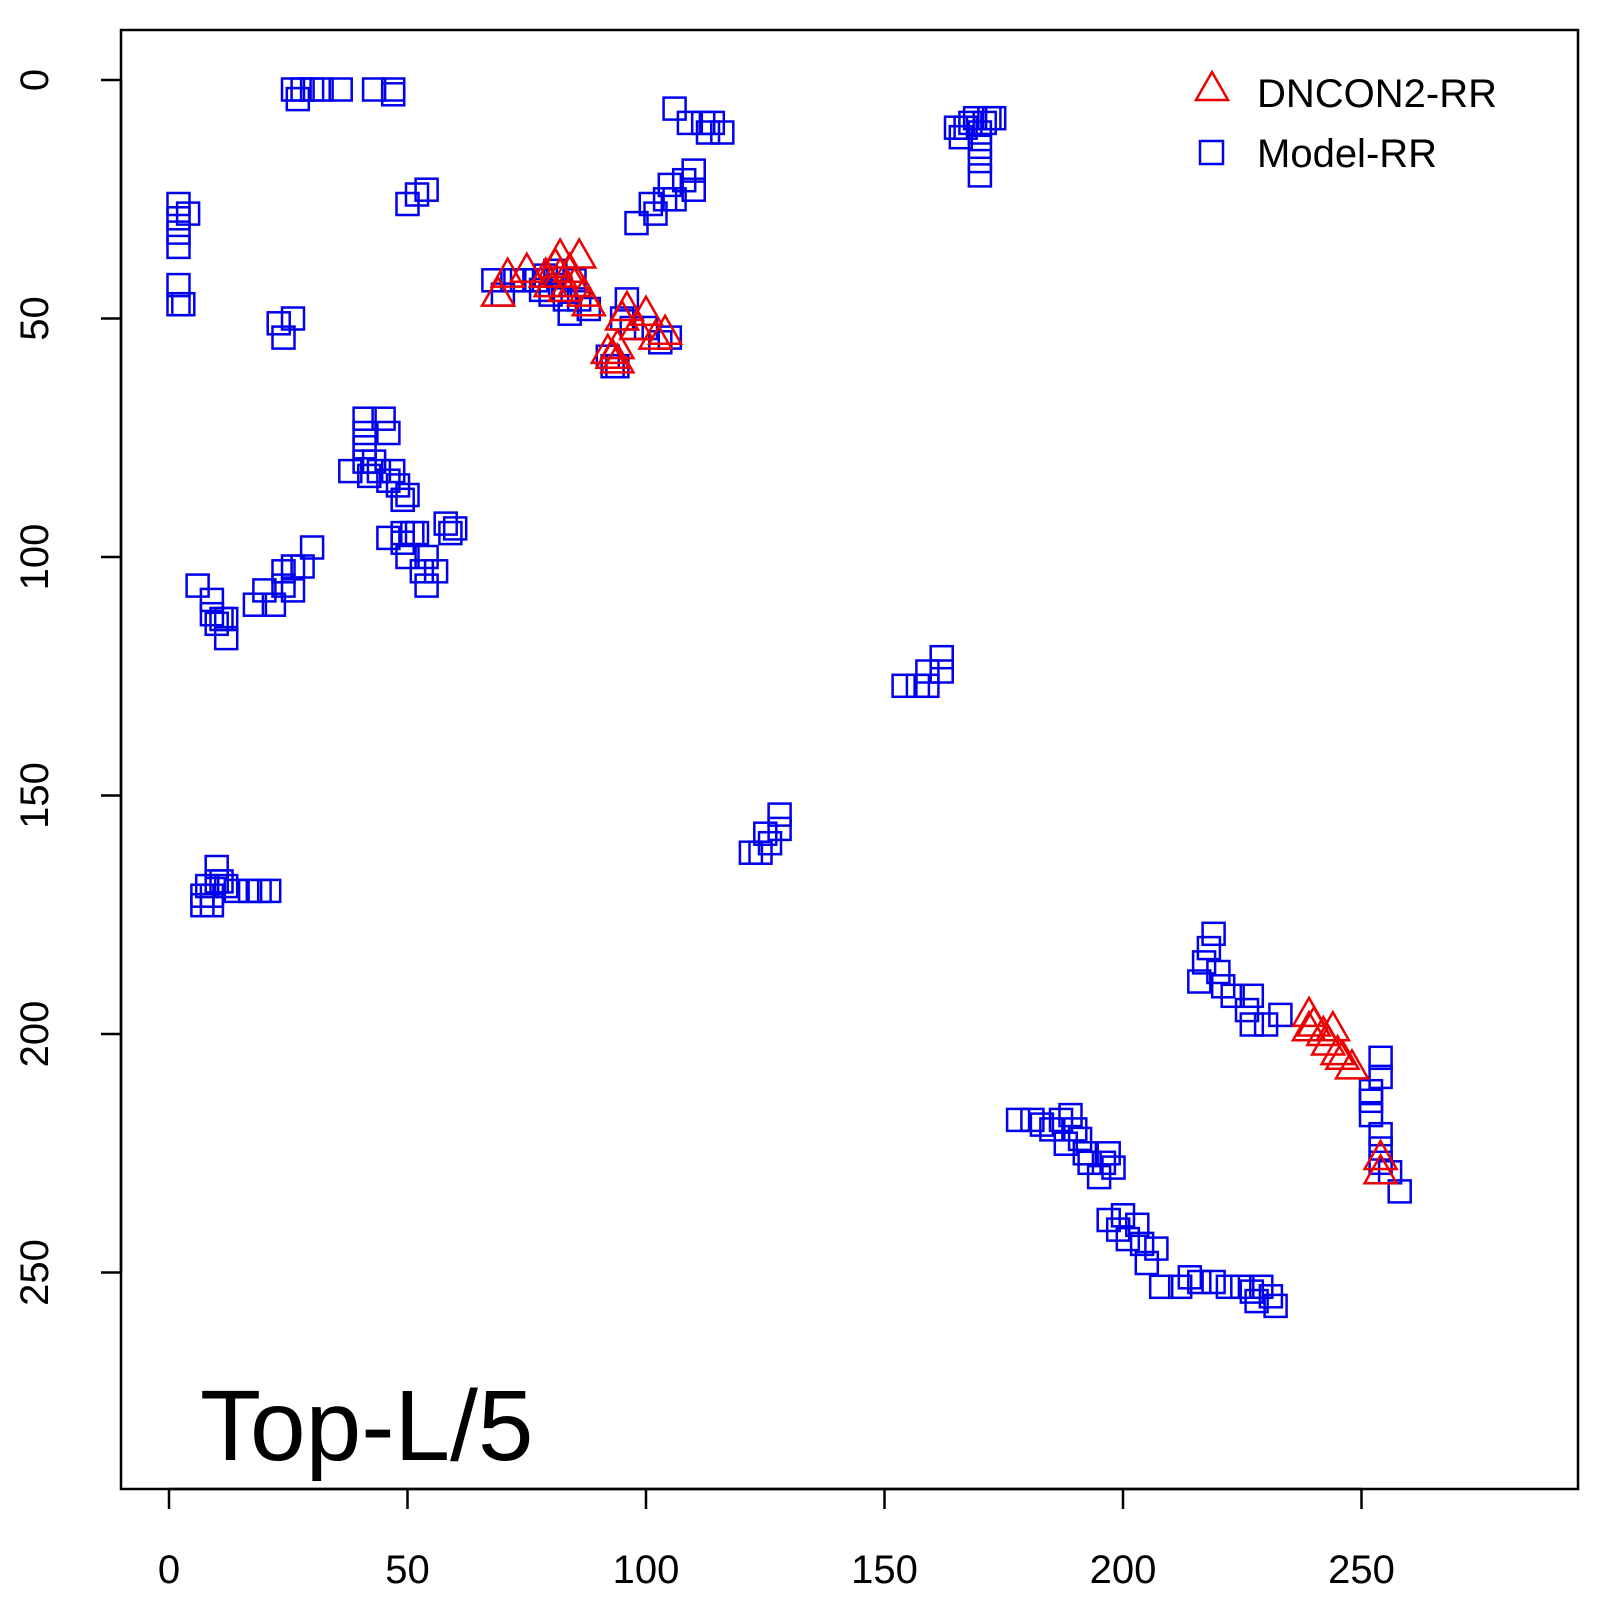 The height and width of the screenshot is (1600, 1600). Describe the element at coordinates (367, 1426) in the screenshot. I see `chart-annotation: Top-L/5` at that location.